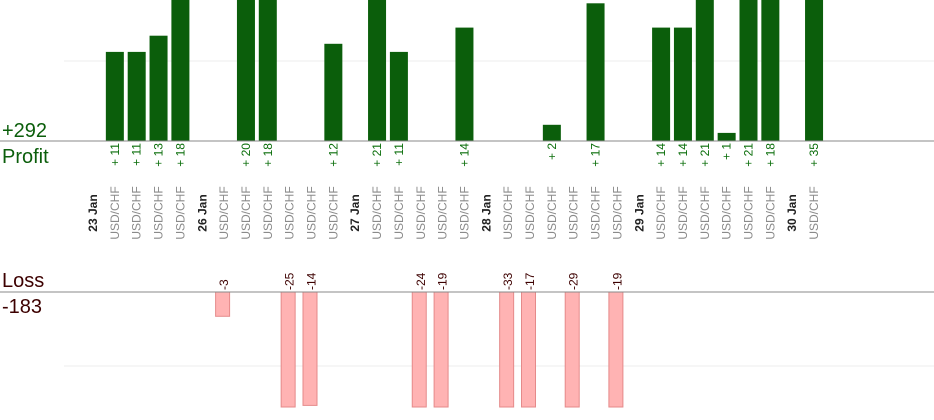  Describe the element at coordinates (224, 284) in the screenshot. I see `loss-value-label: -3` at that location.